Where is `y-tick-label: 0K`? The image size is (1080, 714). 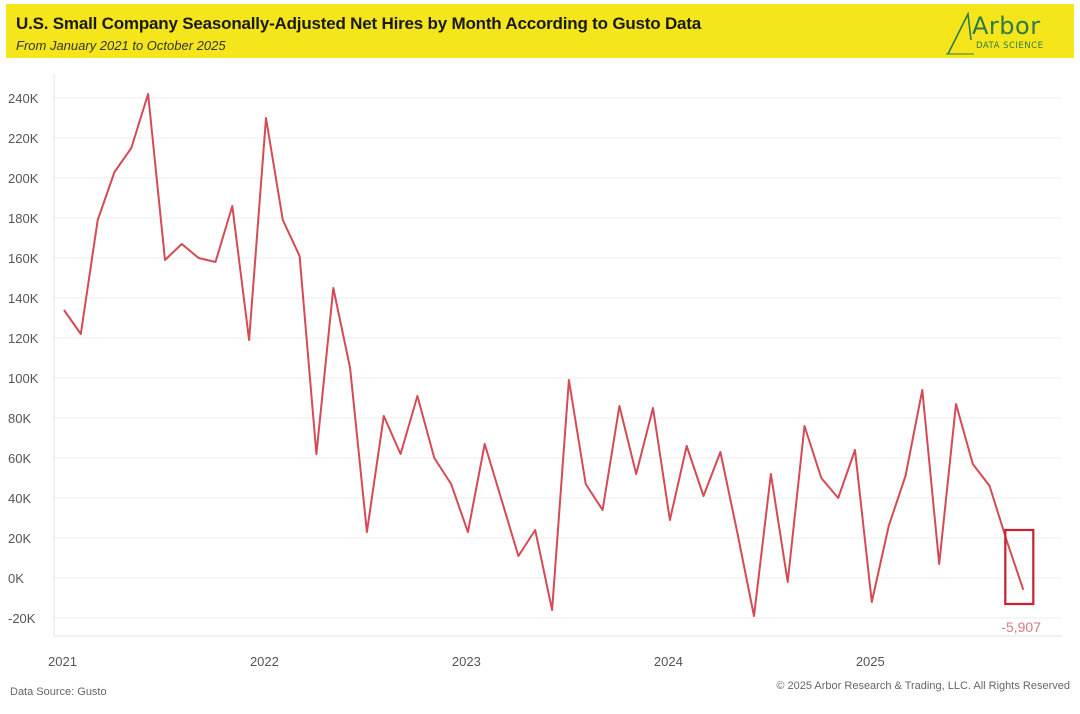
y-tick-label: 0K is located at coordinates (16, 578).